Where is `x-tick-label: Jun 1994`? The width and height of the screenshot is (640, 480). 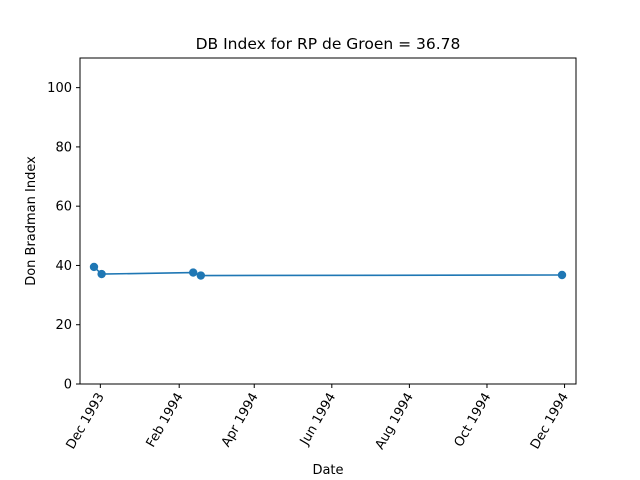
x-tick-label: Jun 1994 is located at coordinates (318, 420).